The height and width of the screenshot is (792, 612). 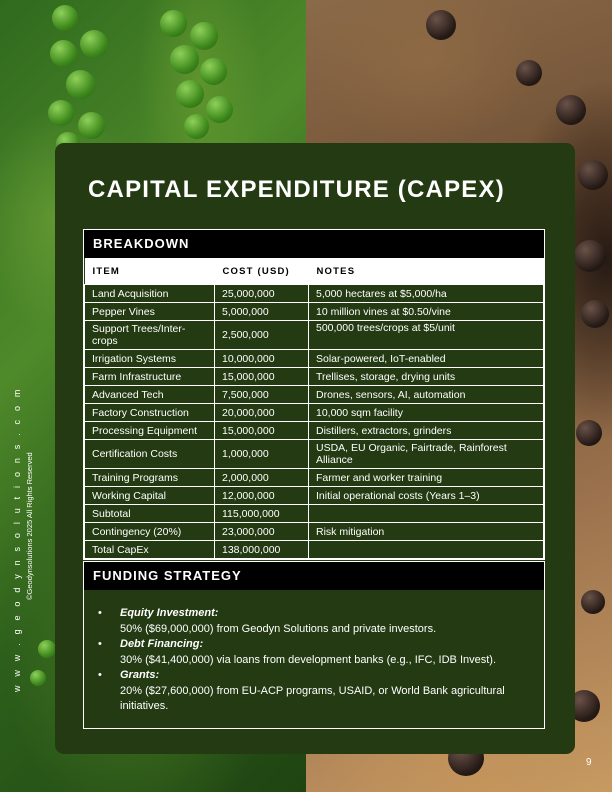 What do you see at coordinates (314, 576) in the screenshot?
I see `funding-heading: FUNDING STRATEGY` at bounding box center [314, 576].